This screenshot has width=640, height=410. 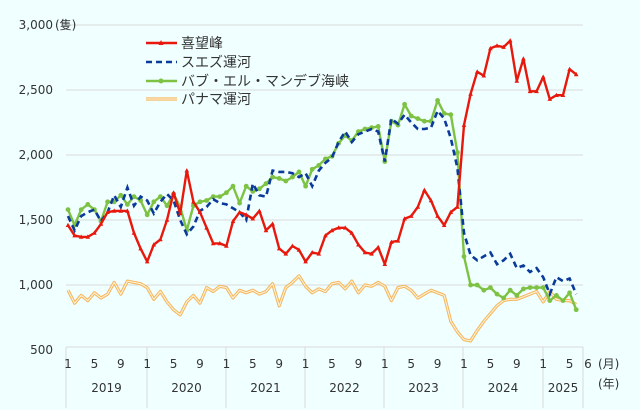 I want to click on y-tick-label: 500, so click(x=41, y=350).